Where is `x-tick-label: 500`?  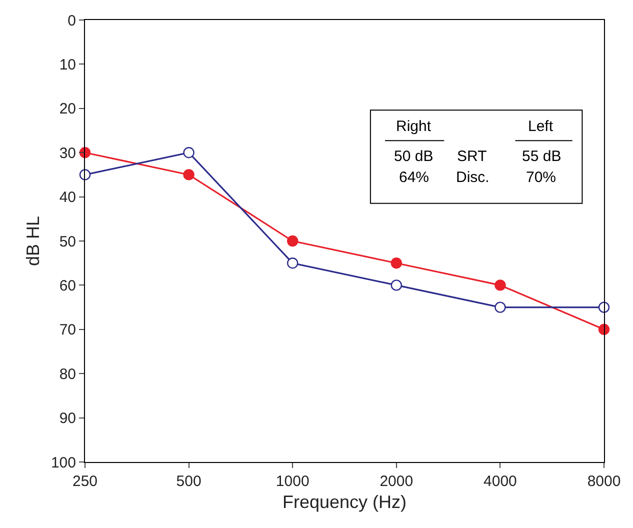
x-tick-label: 500 is located at coordinates (189, 481).